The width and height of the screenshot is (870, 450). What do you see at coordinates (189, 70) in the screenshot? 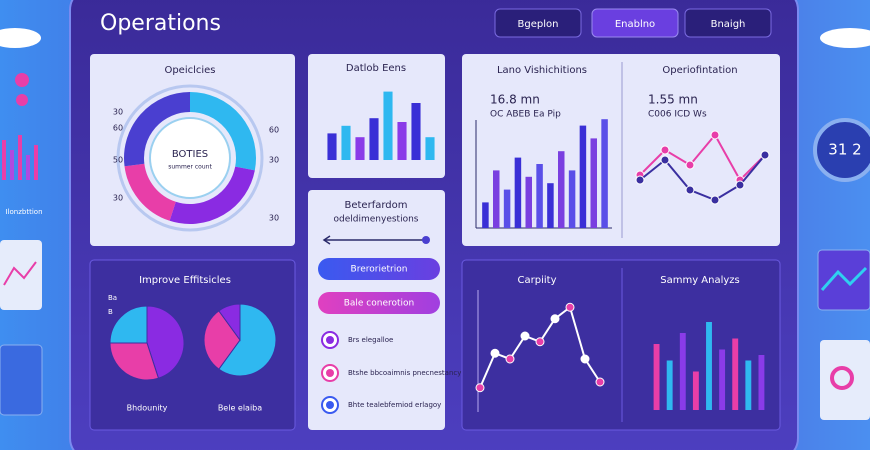
I see `panel-title: Opeiclcies` at bounding box center [189, 70].